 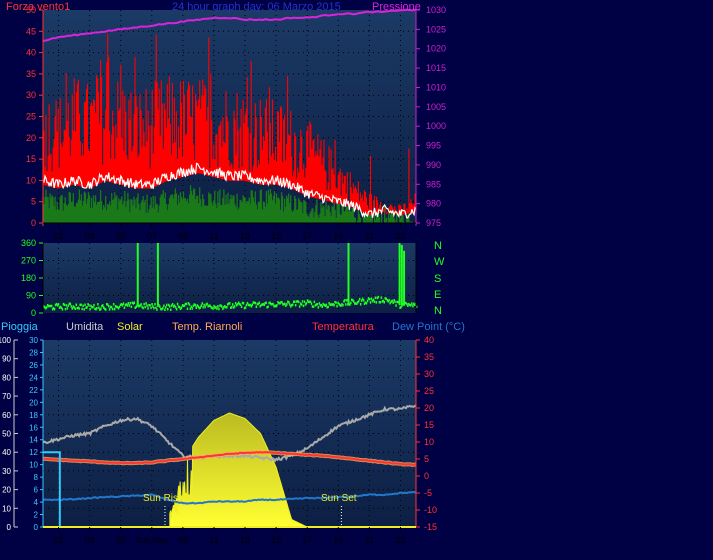 I want to click on sun-set-annotation: Sun Set, so click(x=339, y=498).